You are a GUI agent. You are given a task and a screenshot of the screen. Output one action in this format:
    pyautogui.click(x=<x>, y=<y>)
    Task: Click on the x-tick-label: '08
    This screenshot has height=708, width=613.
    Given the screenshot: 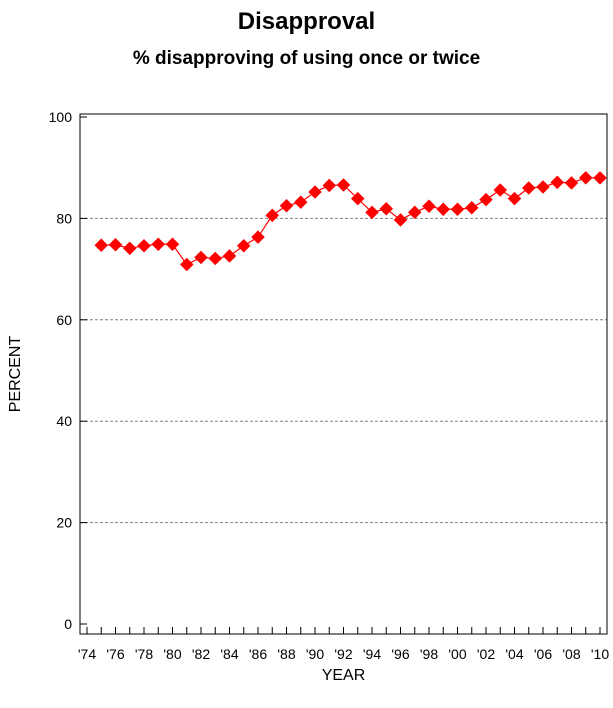 What is the action you would take?
    pyautogui.click(x=571, y=654)
    